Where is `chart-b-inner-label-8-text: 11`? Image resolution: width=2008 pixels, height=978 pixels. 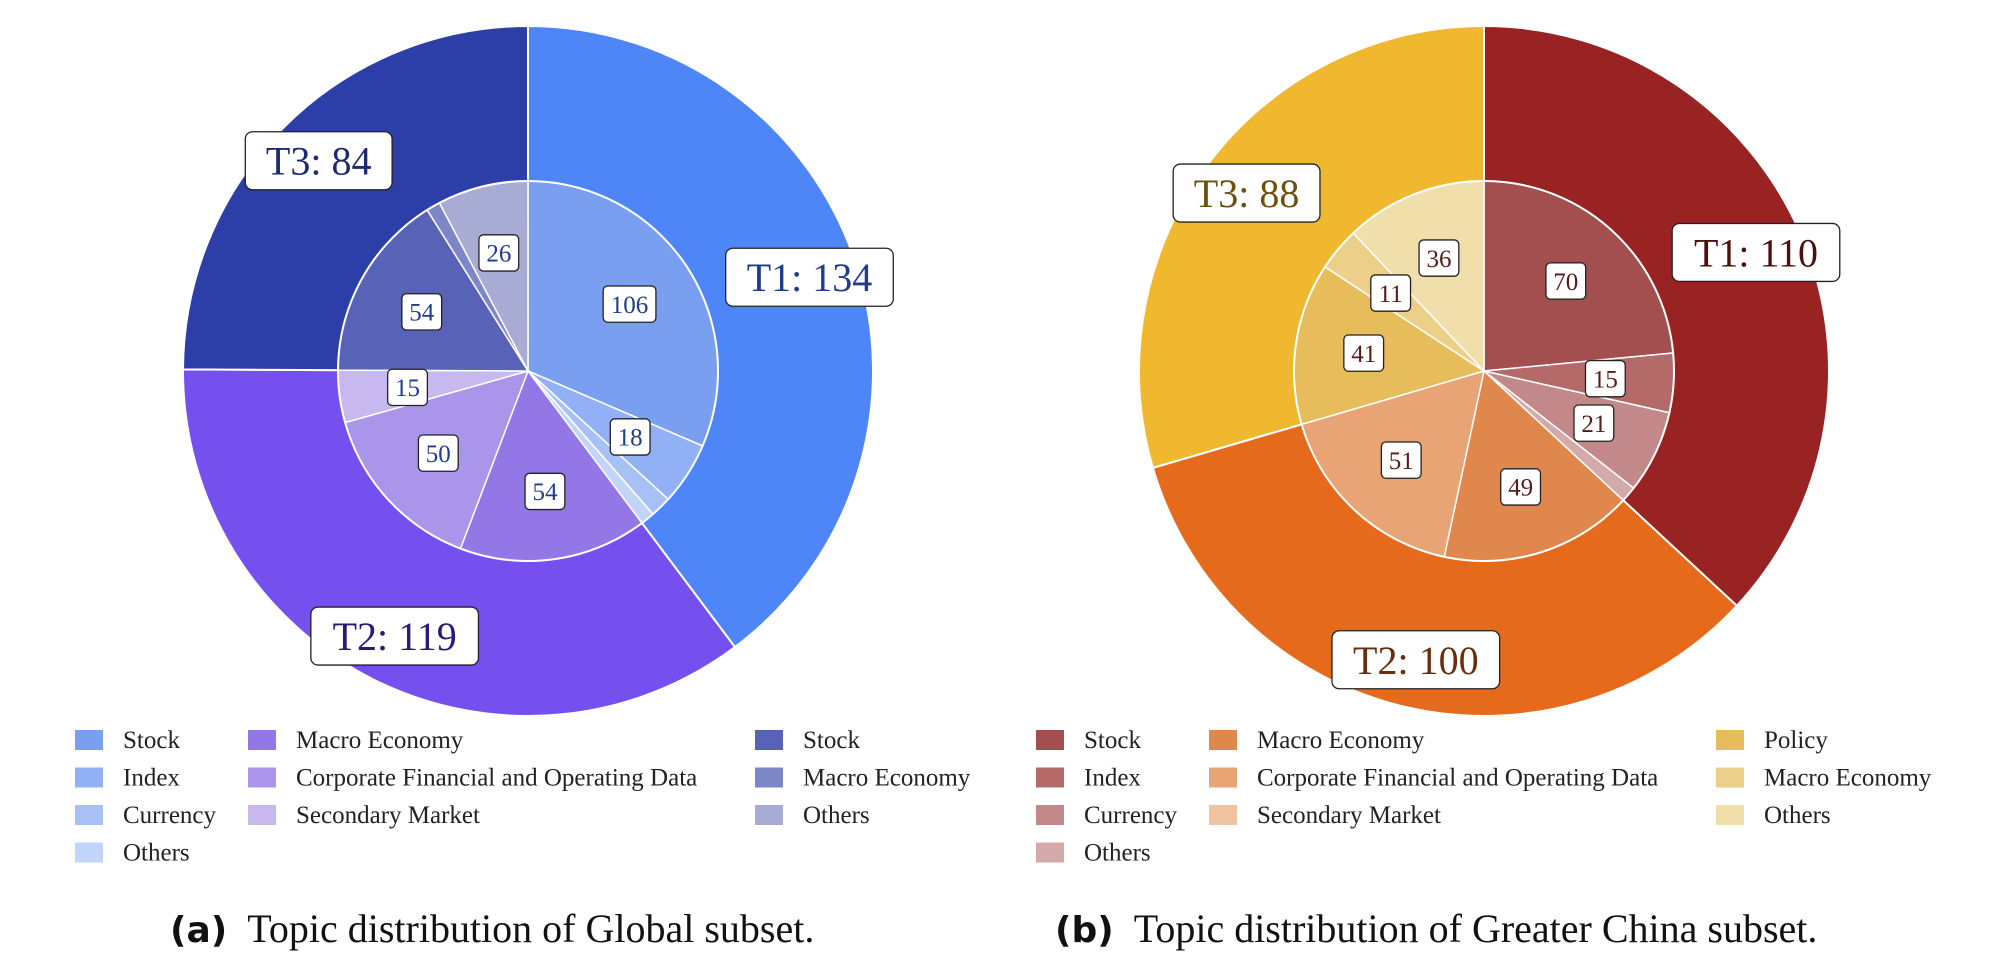 chart-b-inner-label-8-text: 11 is located at coordinates (1391, 294).